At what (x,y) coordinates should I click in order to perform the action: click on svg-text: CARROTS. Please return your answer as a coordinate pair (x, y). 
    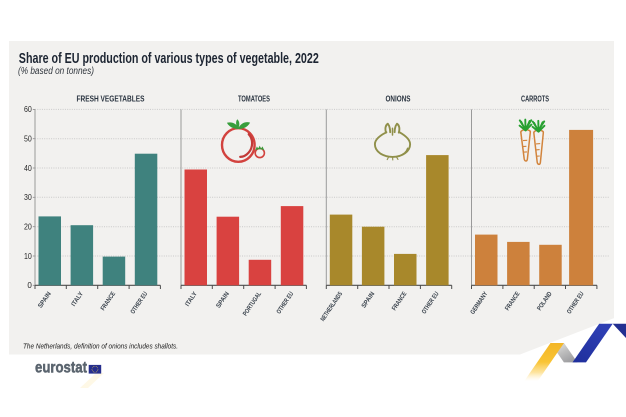
    Looking at the image, I should click on (535, 99).